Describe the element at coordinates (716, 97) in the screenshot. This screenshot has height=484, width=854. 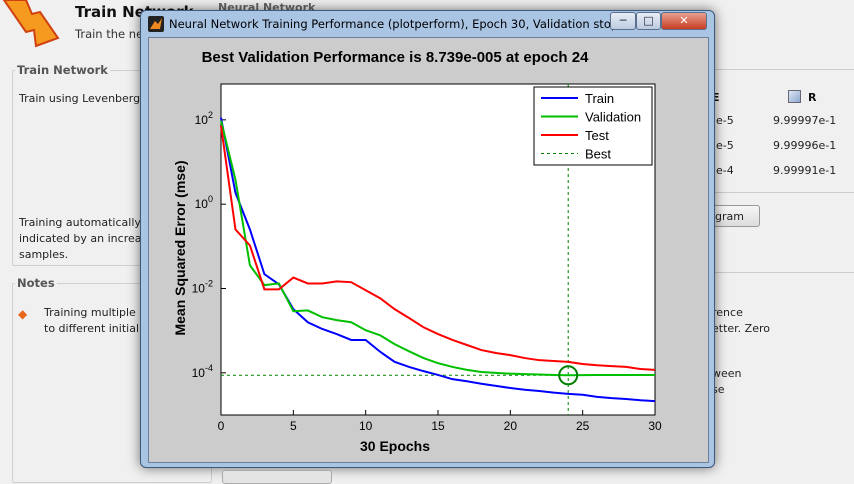
I see `mse-column-header: E` at that location.